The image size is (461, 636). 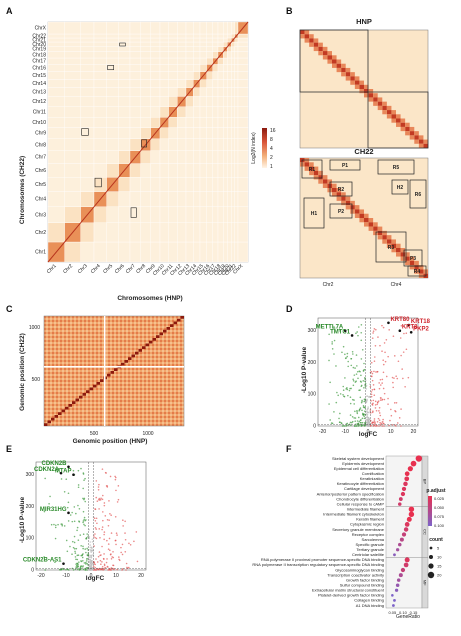 What do you see at coordinates (439, 507) in the screenshot?
I see `panel-f-padj-tick: 0.050` at bounding box center [439, 507].